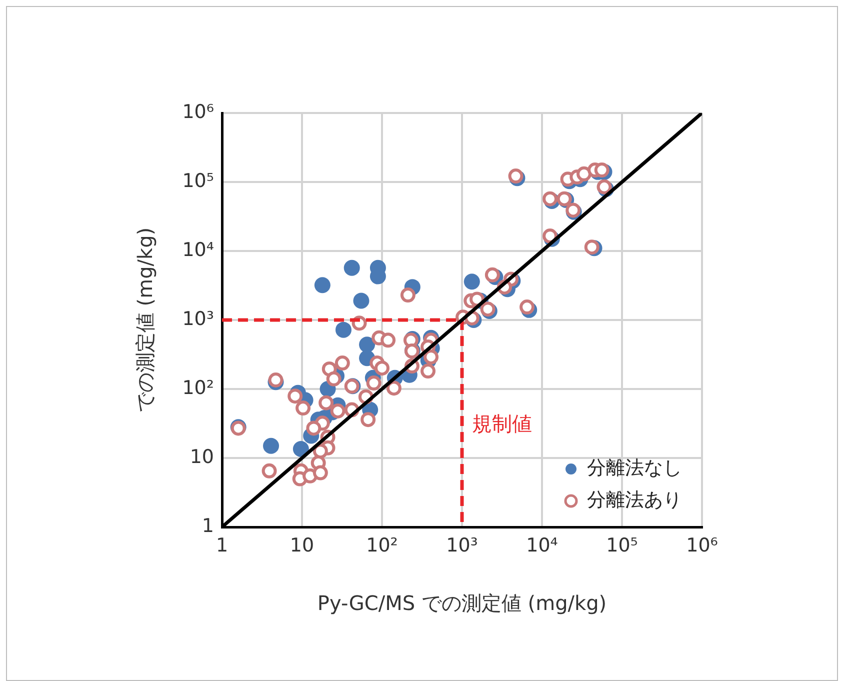  What do you see at coordinates (198, 249) in the screenshot?
I see `y-tick-label: 10⁴` at bounding box center [198, 249].